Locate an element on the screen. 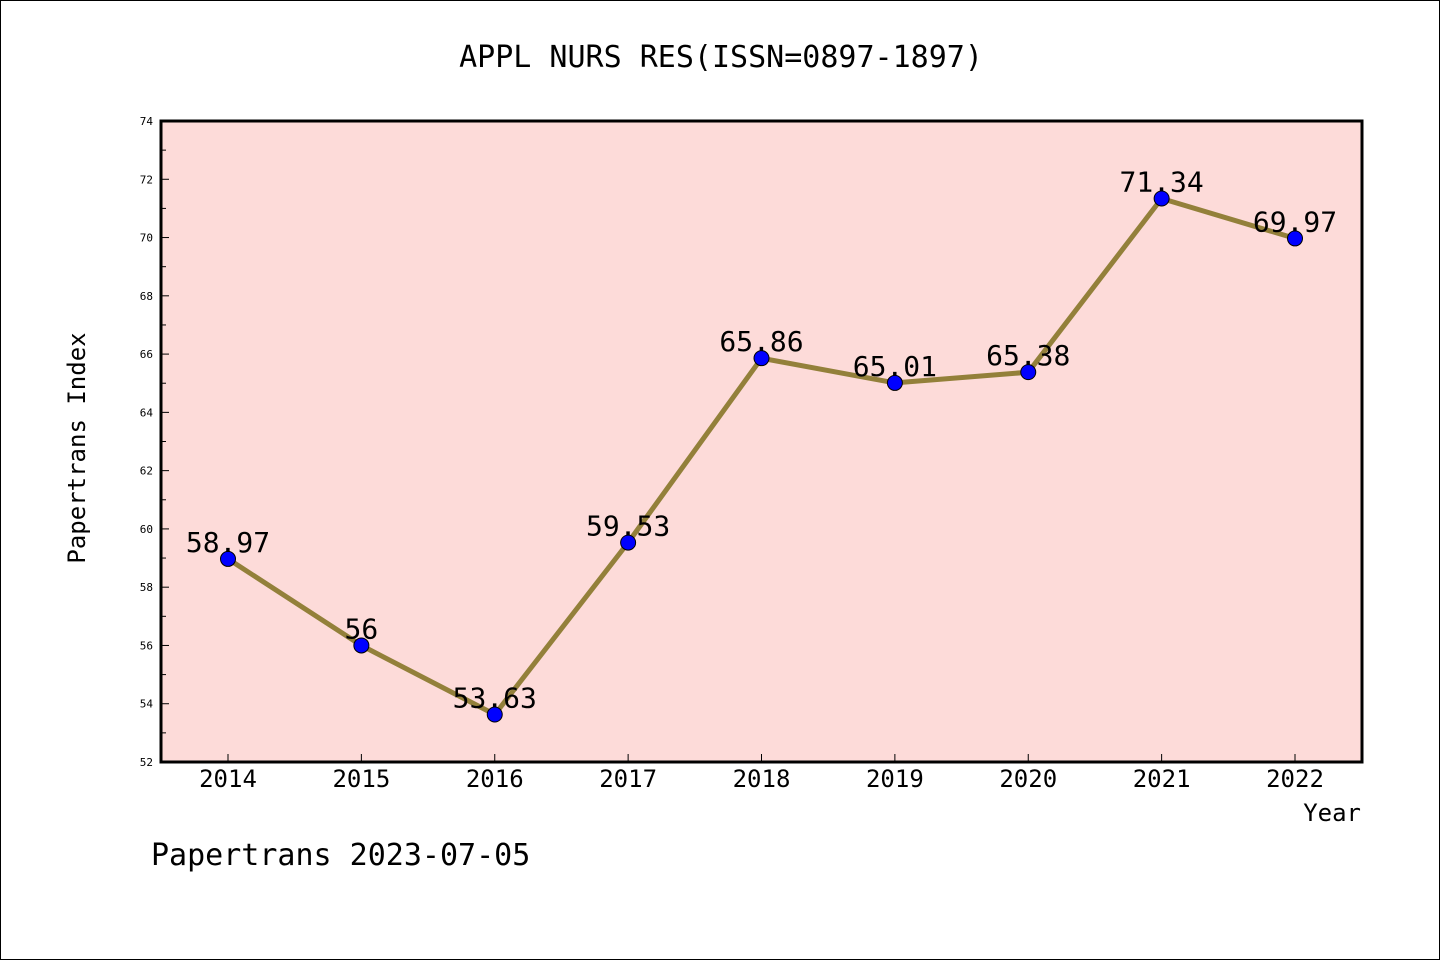  x-tick-label: 2015 is located at coordinates (361, 779).